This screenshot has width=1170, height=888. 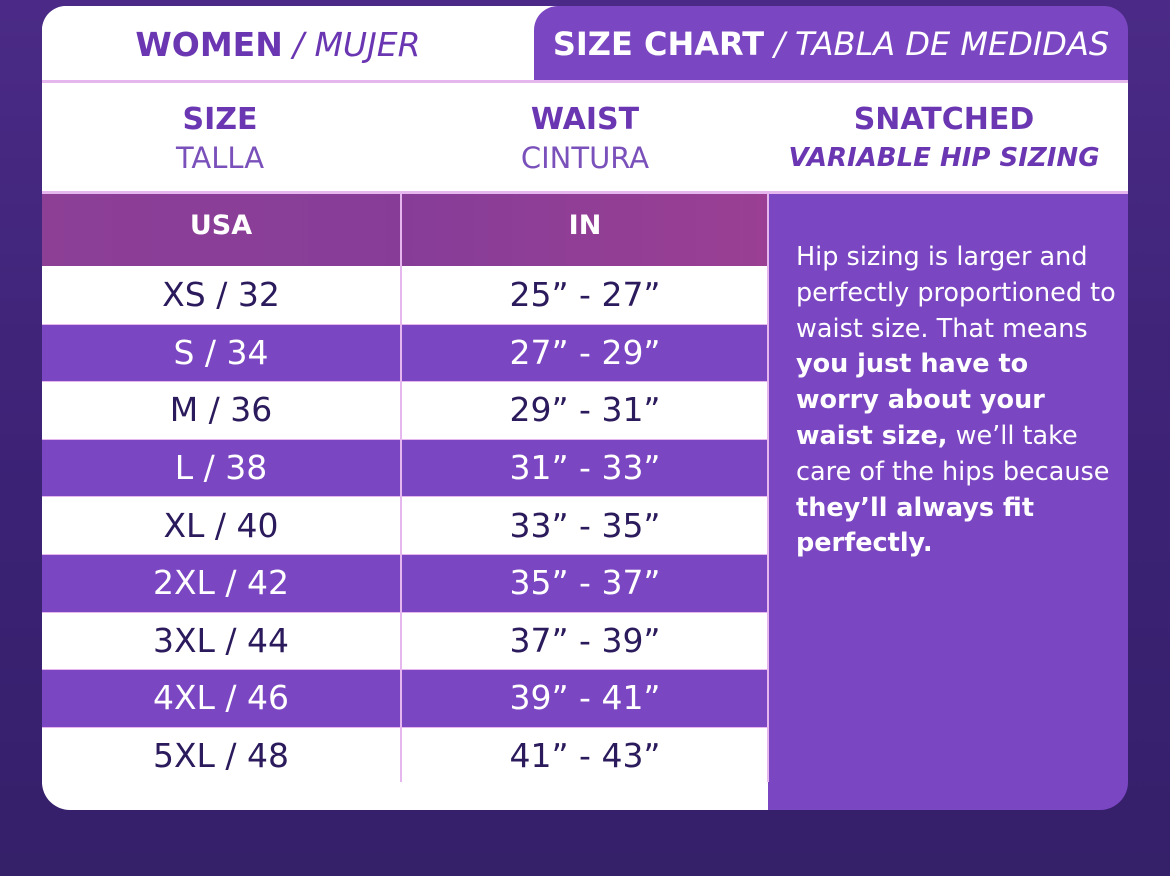 What do you see at coordinates (209, 44) in the screenshot?
I see `women-title-bold: WOMEN` at bounding box center [209, 44].